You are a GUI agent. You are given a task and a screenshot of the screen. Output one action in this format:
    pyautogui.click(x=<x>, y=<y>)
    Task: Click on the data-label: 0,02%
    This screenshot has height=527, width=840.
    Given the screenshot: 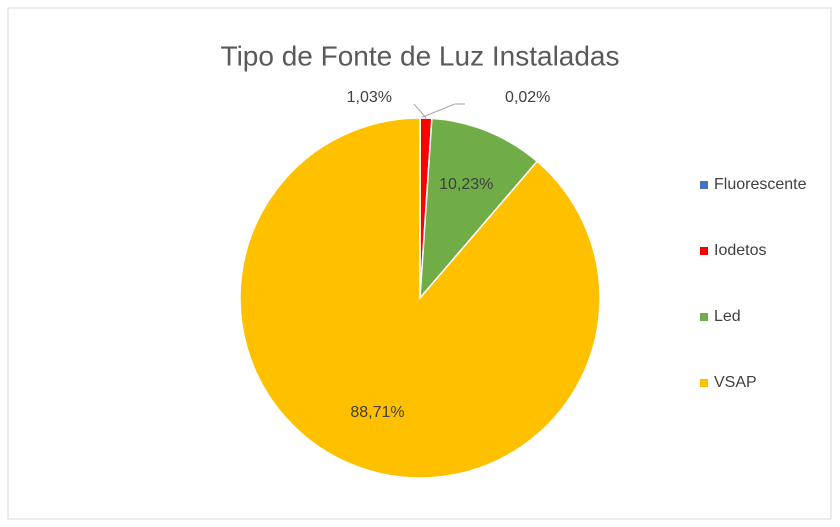 What is the action you would take?
    pyautogui.click(x=527, y=97)
    